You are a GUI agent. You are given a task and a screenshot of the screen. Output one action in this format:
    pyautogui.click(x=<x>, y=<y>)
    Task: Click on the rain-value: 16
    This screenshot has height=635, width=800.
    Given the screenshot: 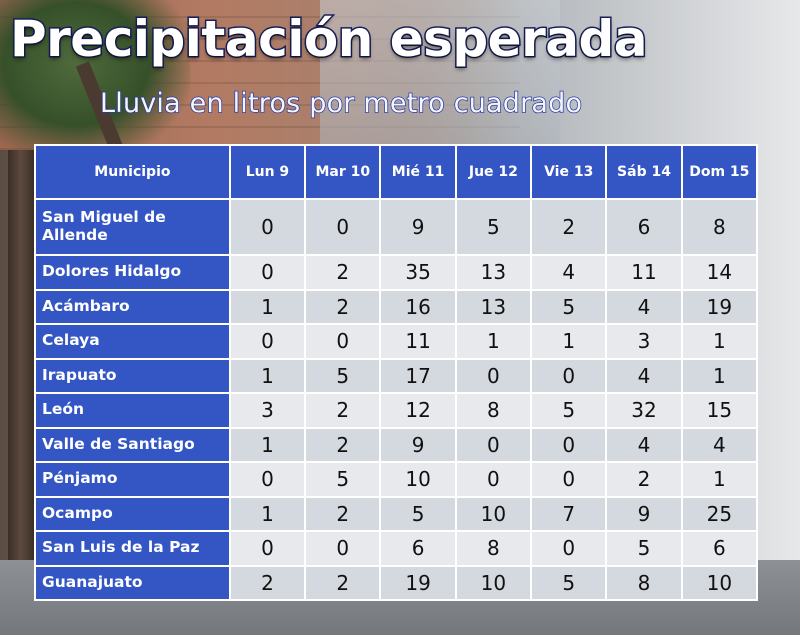 What is the action you would take?
    pyautogui.click(x=418, y=306)
    